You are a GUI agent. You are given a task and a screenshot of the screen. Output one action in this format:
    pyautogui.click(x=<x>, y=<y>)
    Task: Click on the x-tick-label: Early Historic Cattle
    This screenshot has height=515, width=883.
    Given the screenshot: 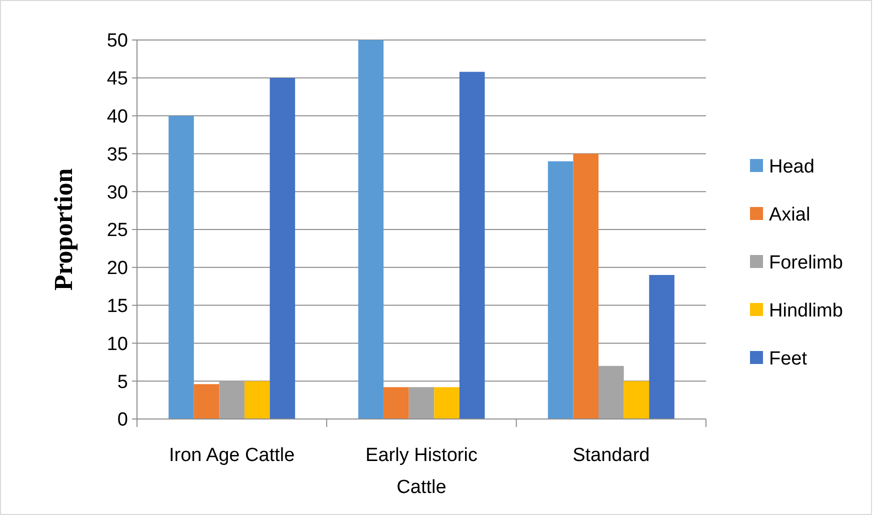 What is the action you would take?
    pyautogui.click(x=422, y=471)
    